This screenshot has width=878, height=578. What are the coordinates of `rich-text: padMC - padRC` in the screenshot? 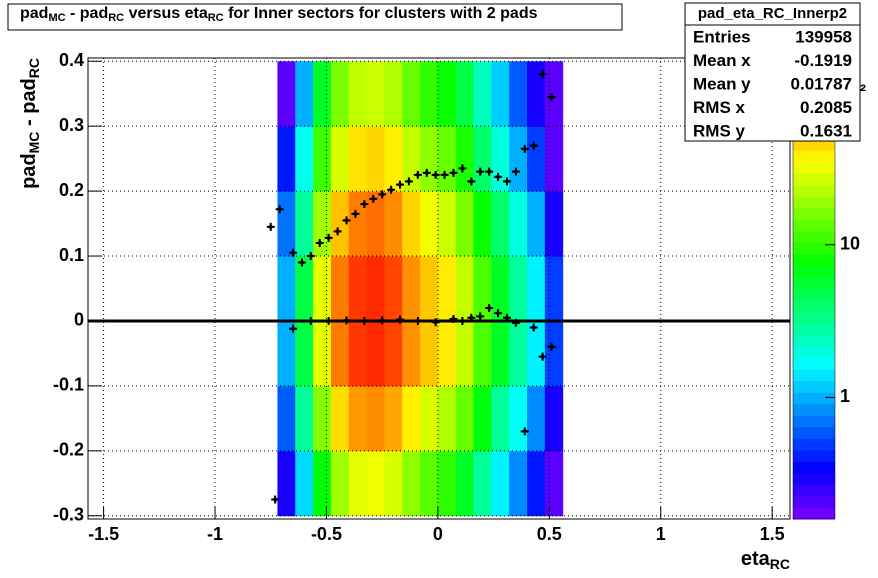 It's located at (30, 123).